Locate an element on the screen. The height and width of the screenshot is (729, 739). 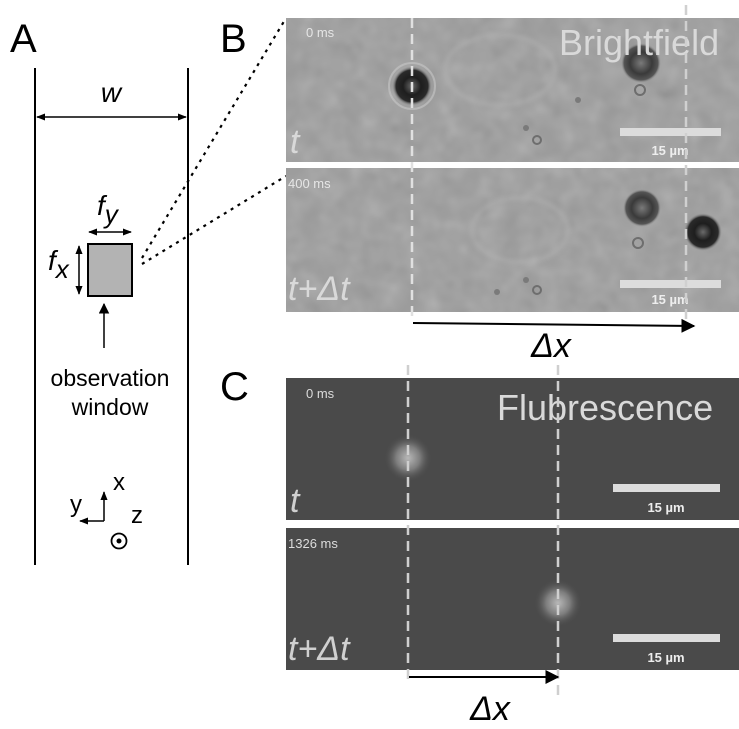
cell-1-ring is located at coordinates (412, 86).